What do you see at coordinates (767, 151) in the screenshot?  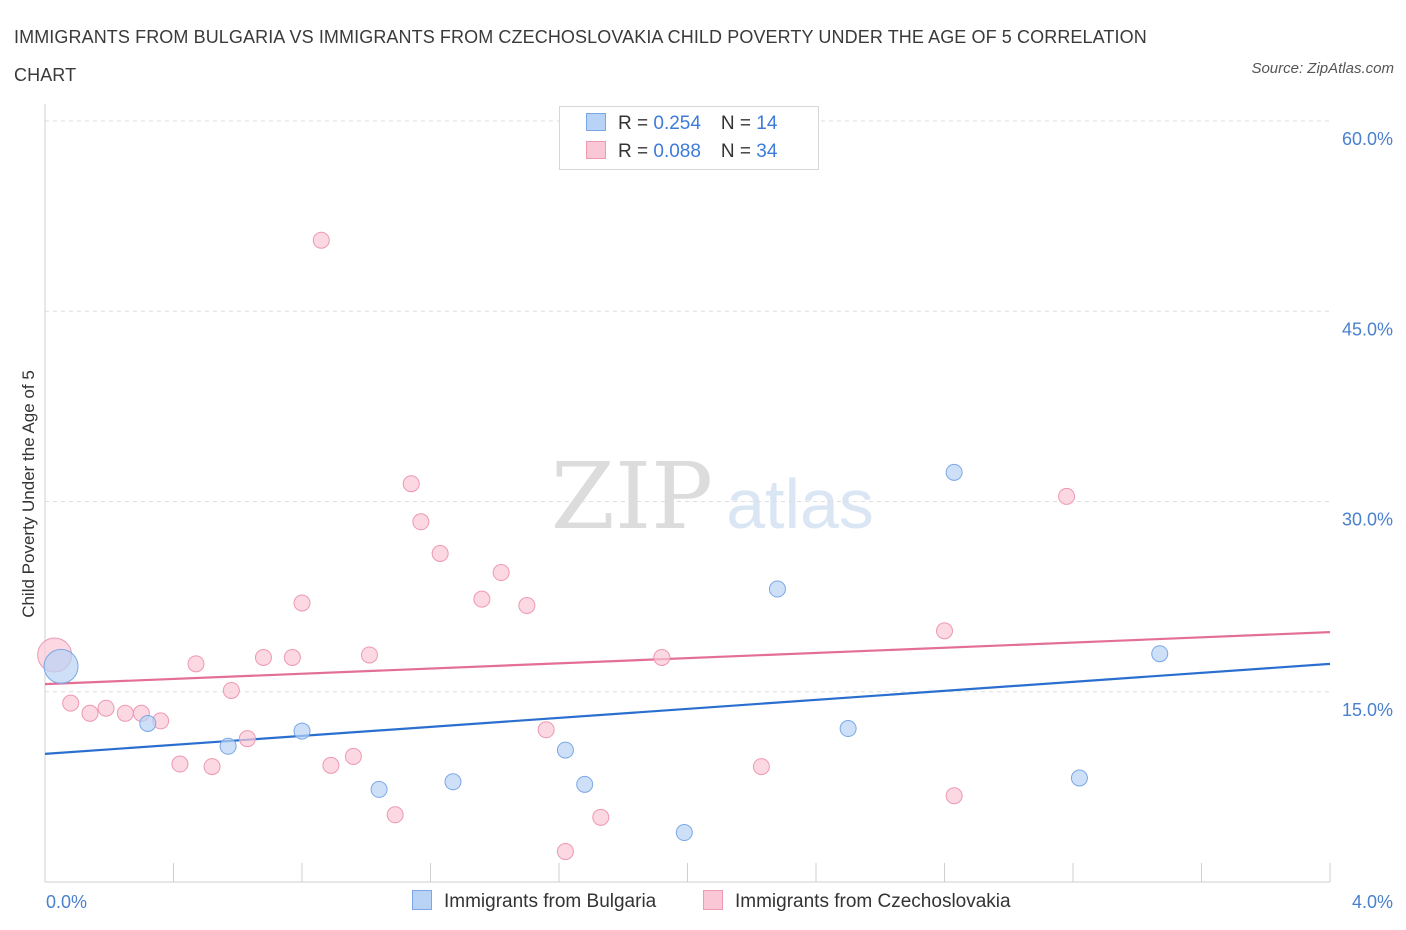 I see `n-value: 34` at bounding box center [767, 151].